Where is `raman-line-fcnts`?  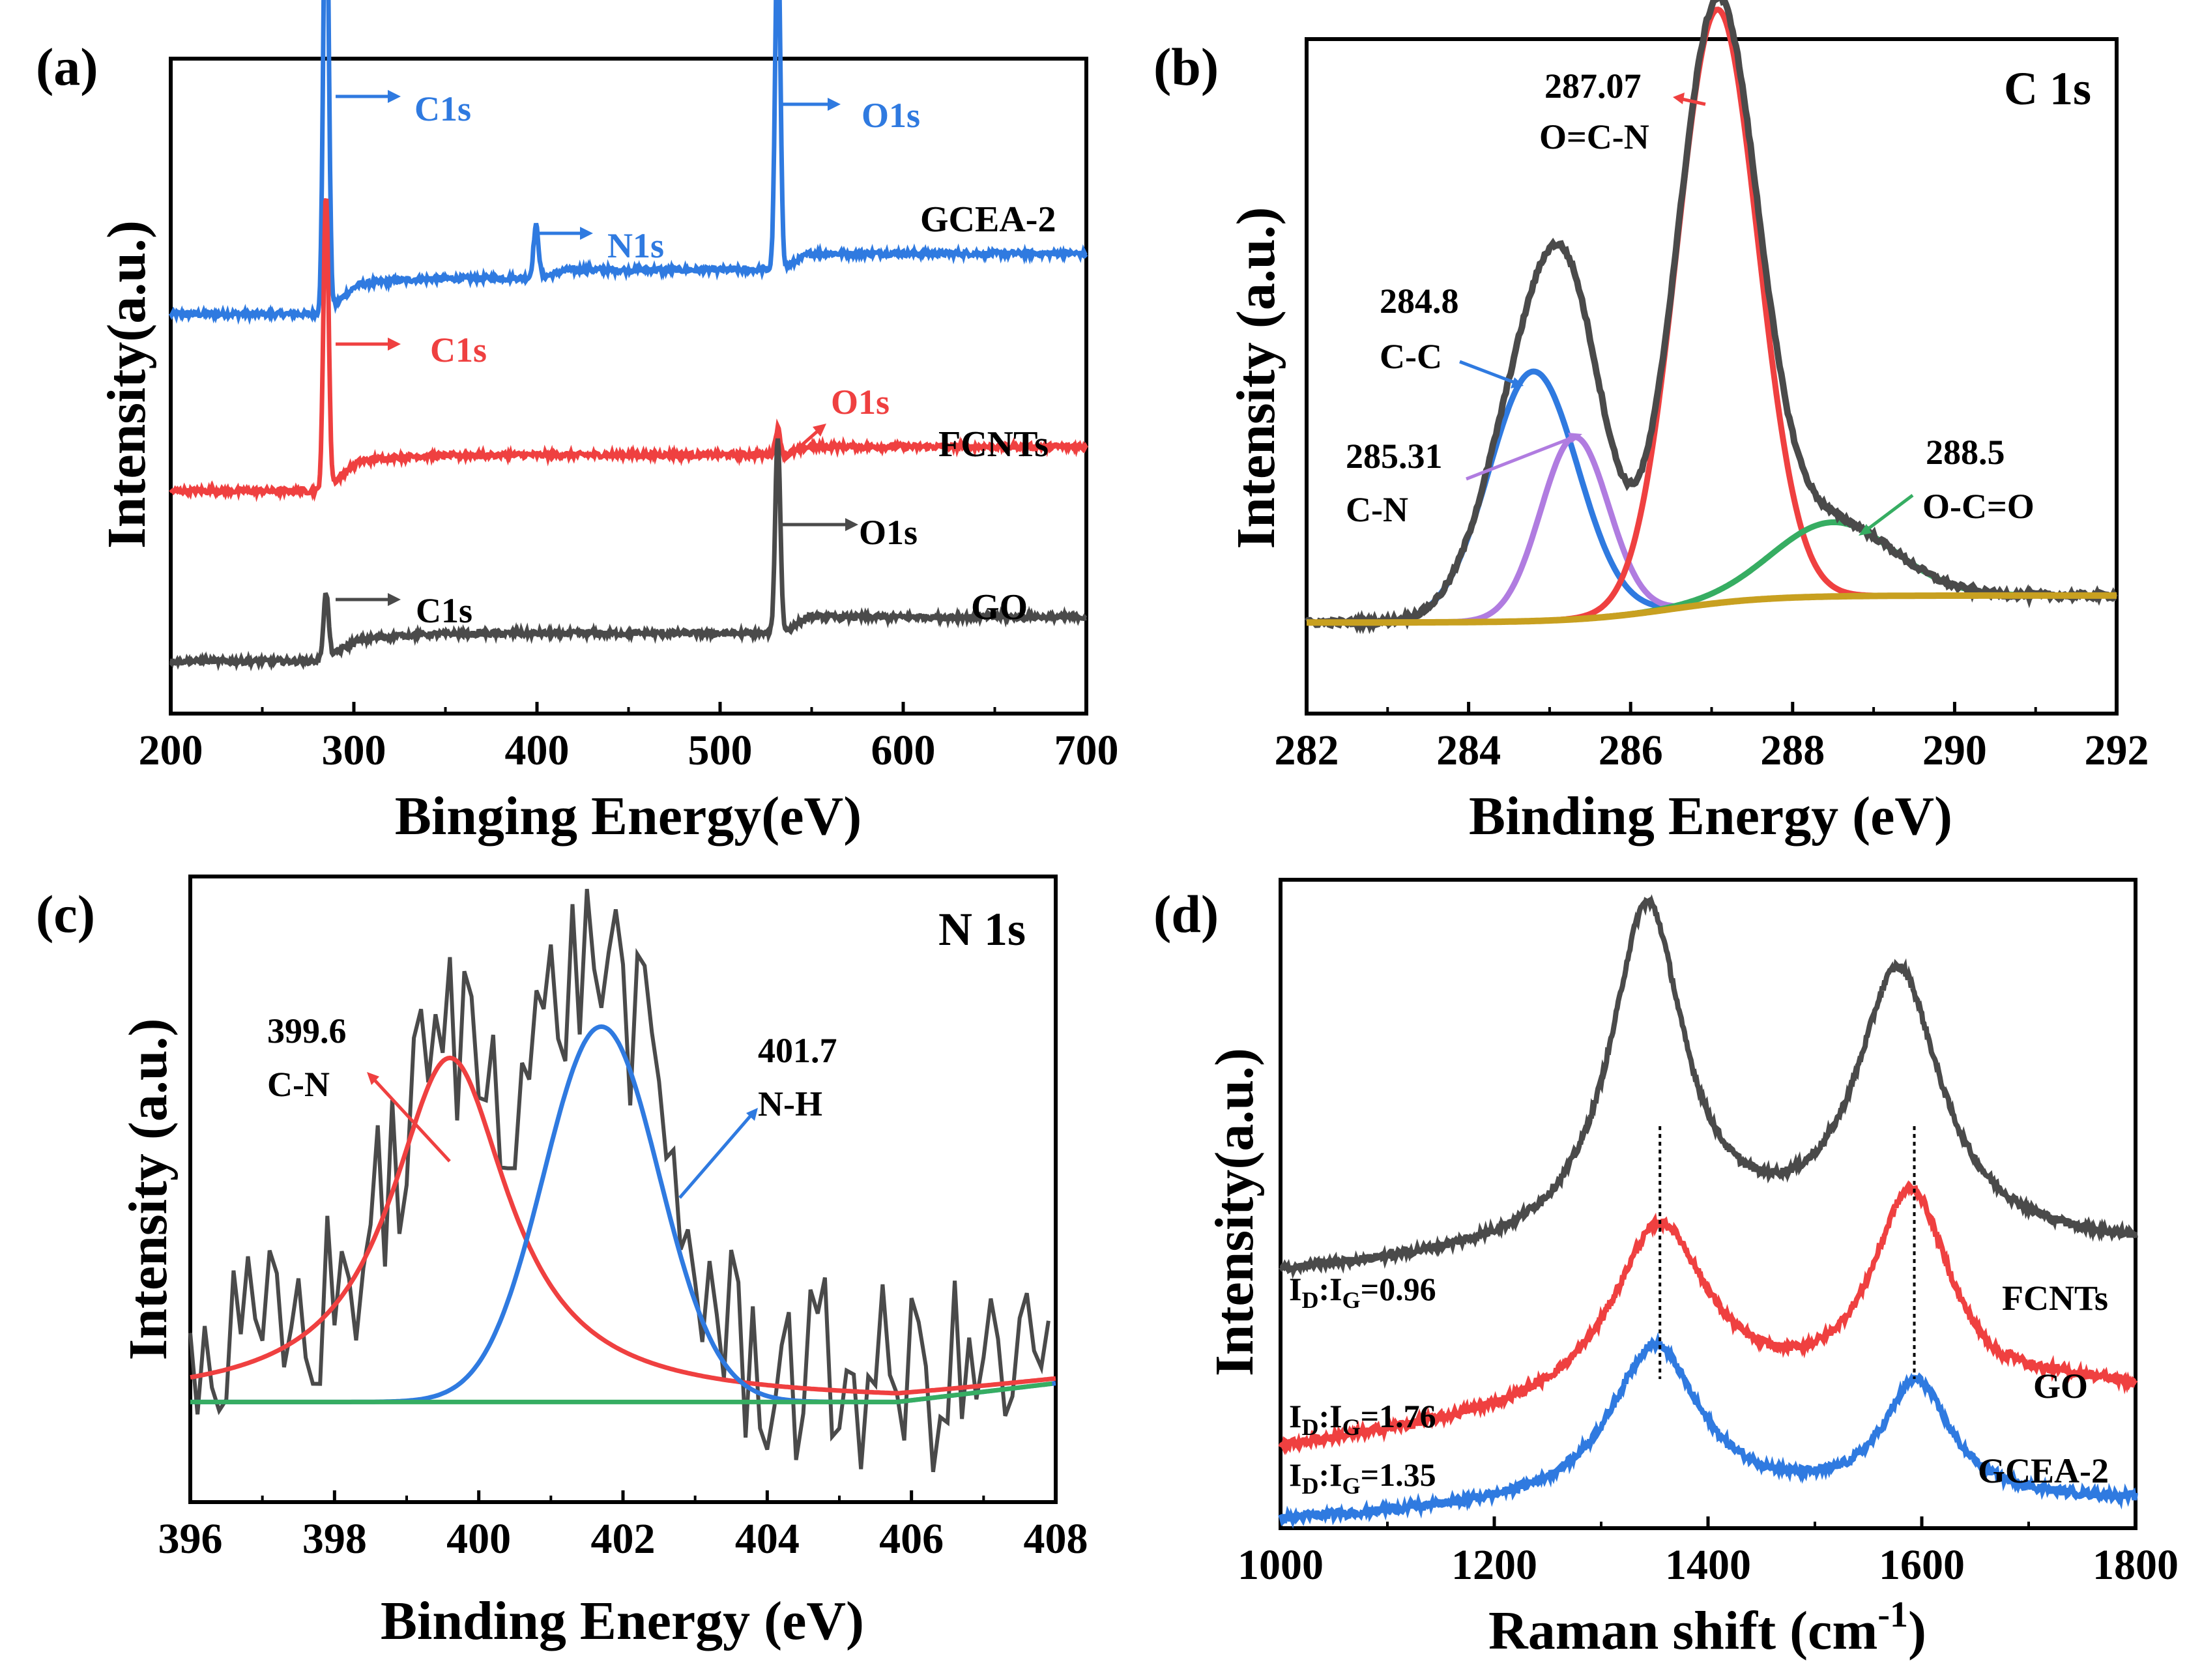 raman-line-fcnts is located at coordinates (1708, 1086).